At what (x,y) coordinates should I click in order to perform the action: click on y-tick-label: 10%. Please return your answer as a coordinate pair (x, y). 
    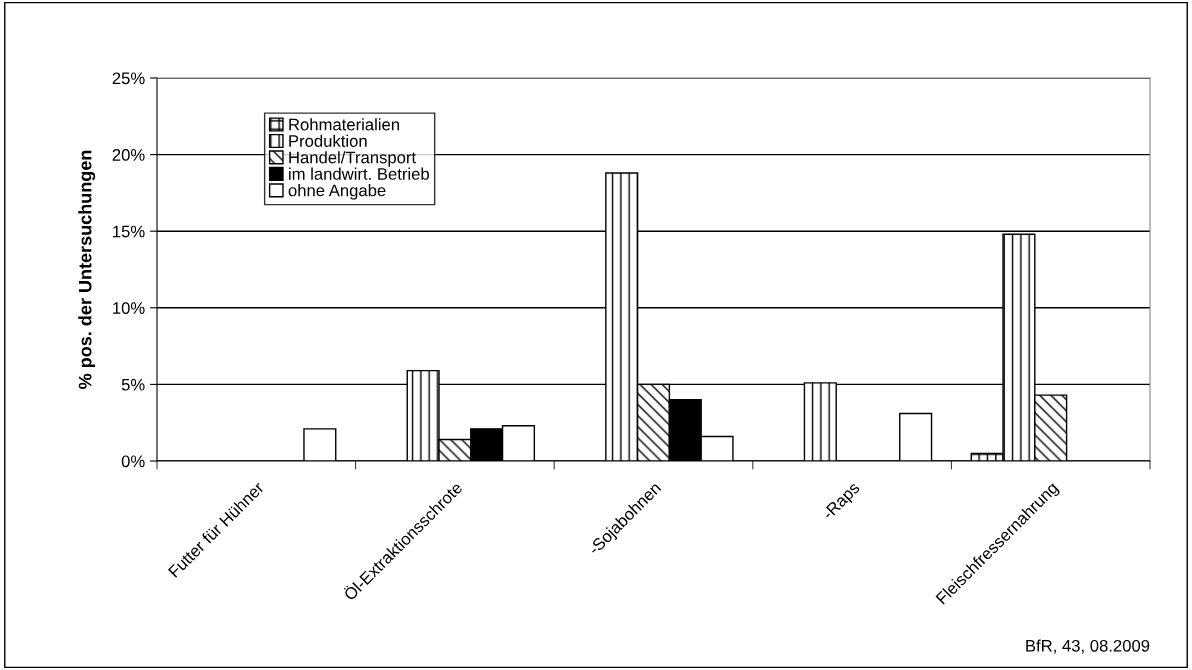
    Looking at the image, I should click on (129, 308).